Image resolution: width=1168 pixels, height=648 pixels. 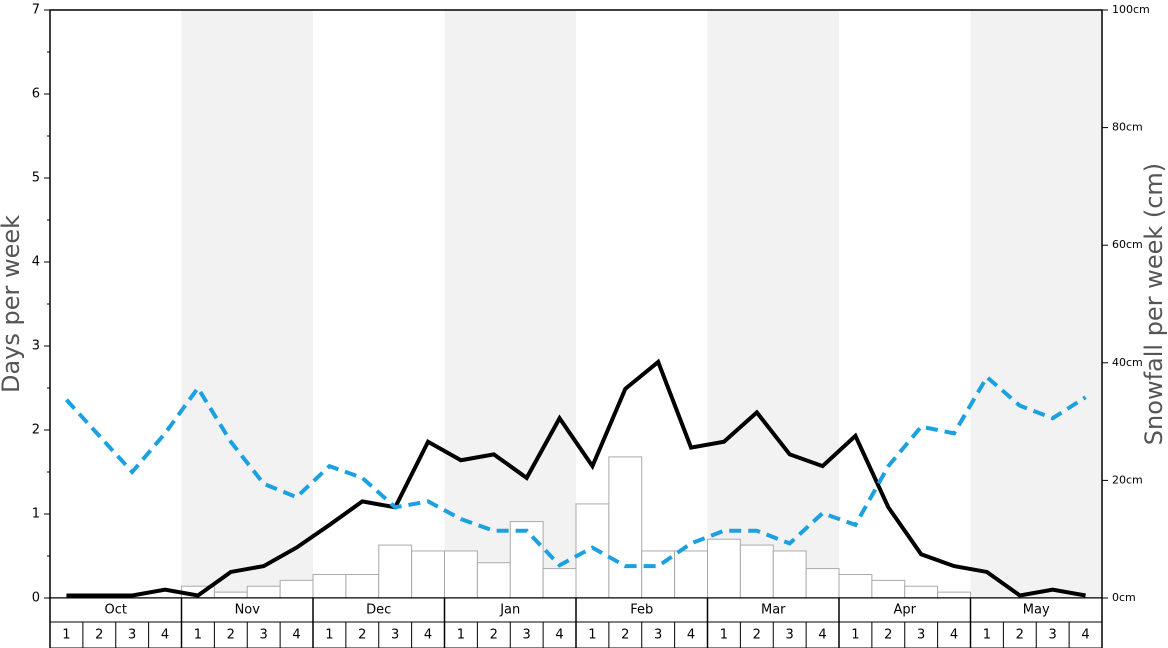 I want to click on y-tick-label: 6, so click(x=36, y=94).